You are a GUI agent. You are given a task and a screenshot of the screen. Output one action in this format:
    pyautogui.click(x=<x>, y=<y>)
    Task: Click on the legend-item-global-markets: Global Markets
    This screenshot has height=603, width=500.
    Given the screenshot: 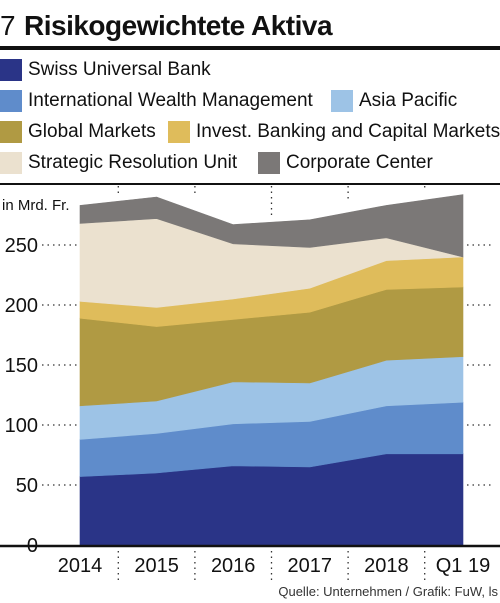 What is the action you would take?
    pyautogui.click(x=78, y=132)
    